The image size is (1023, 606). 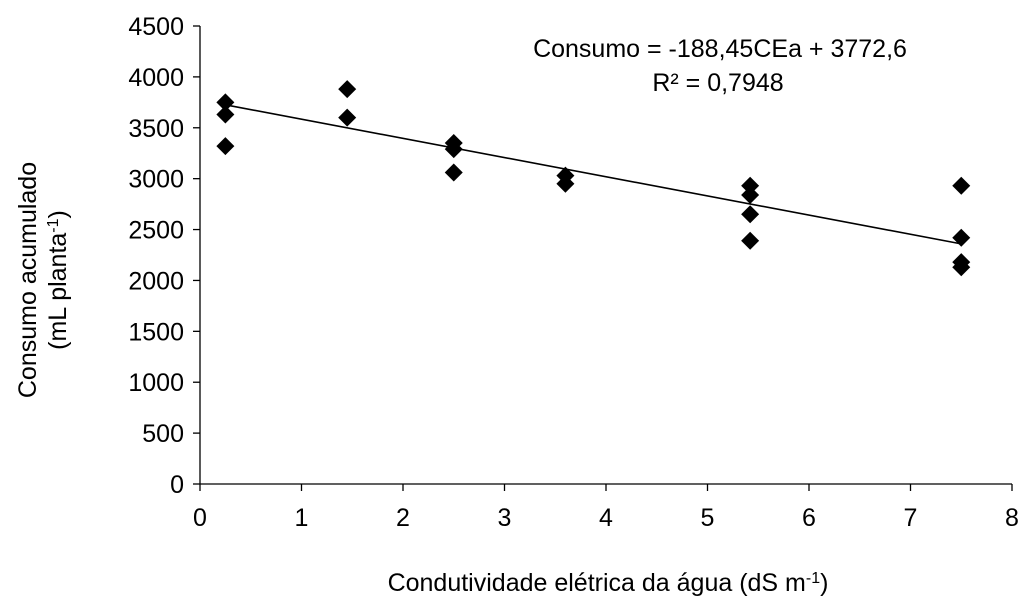 I want to click on y-axis-title-line1: Consumo acumulado, so click(x=28, y=280).